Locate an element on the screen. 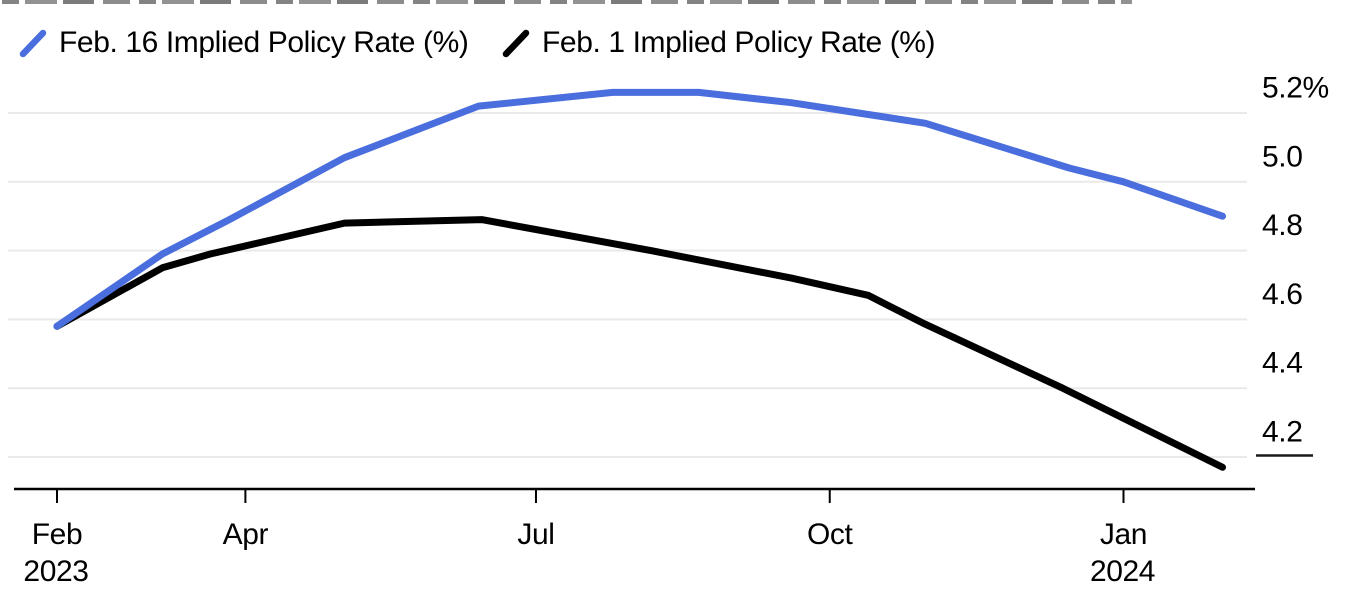  y-tick-label-5.0: 5.0 is located at coordinates (1282, 156).